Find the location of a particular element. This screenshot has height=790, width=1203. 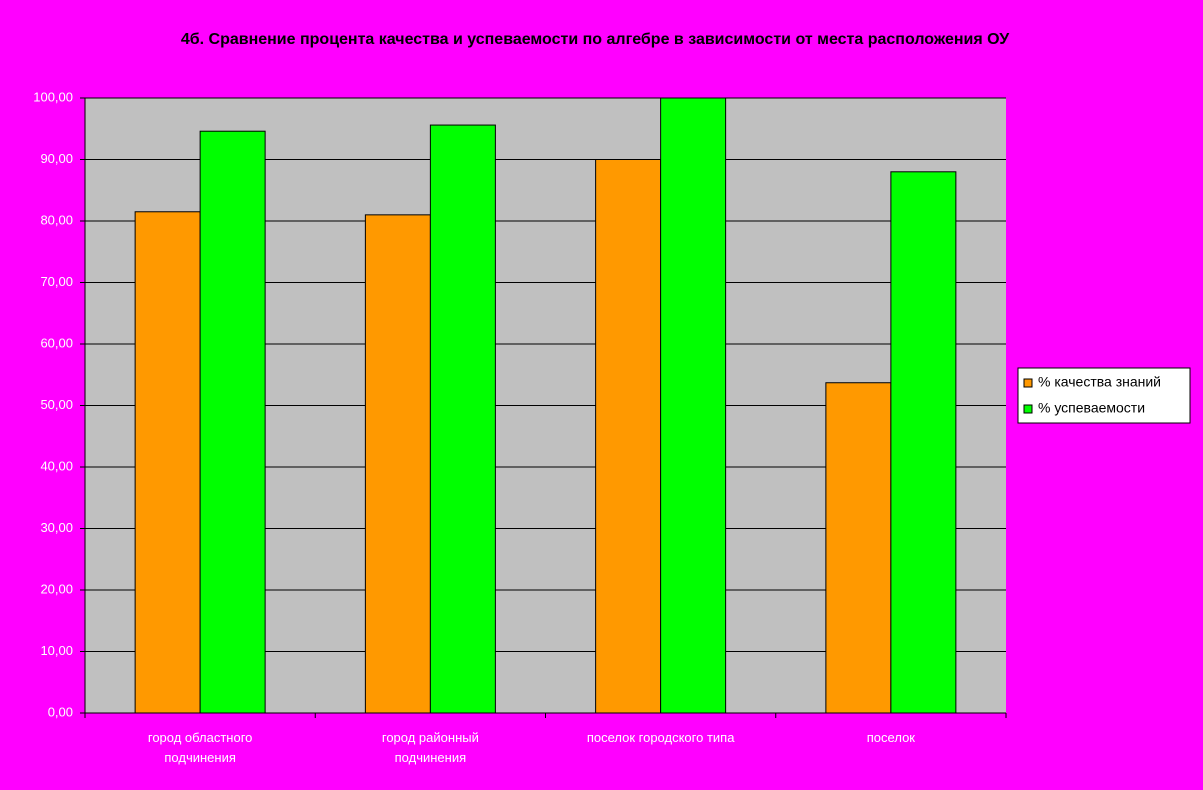

y-tick-label: 70,00 is located at coordinates (56, 281).